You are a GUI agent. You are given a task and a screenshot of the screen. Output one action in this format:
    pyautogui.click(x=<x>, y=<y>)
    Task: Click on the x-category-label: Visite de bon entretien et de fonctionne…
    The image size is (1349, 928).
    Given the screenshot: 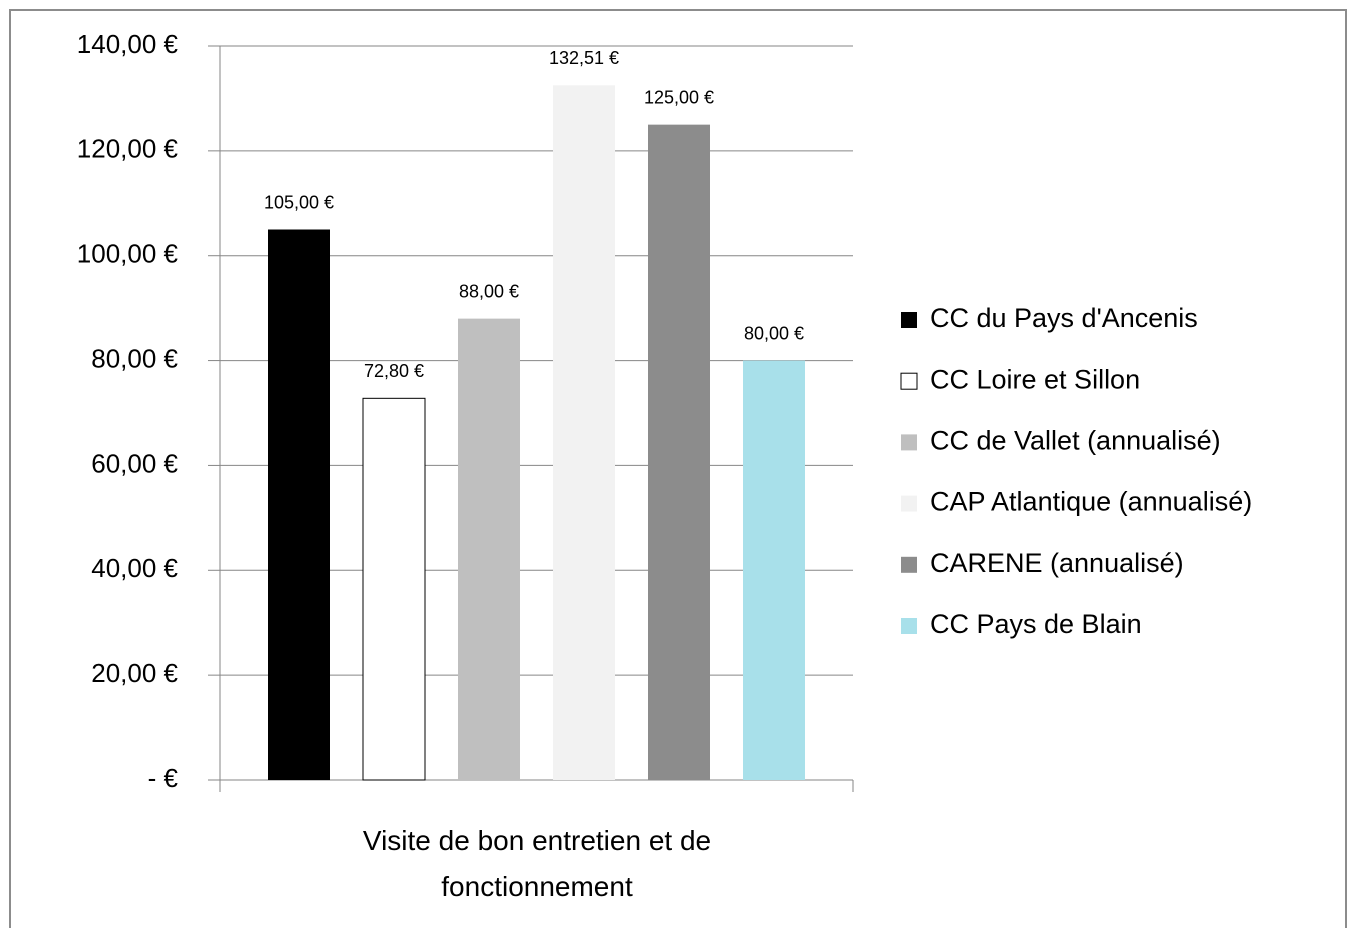 What is the action you would take?
    pyautogui.click(x=537, y=863)
    